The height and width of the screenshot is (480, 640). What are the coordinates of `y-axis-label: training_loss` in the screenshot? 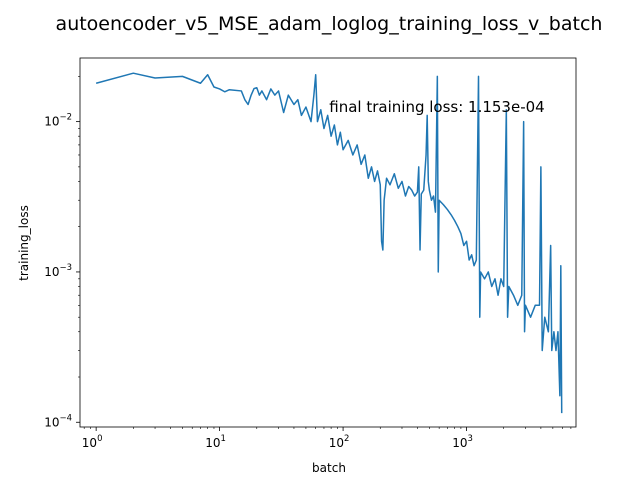 It's located at (24, 243).